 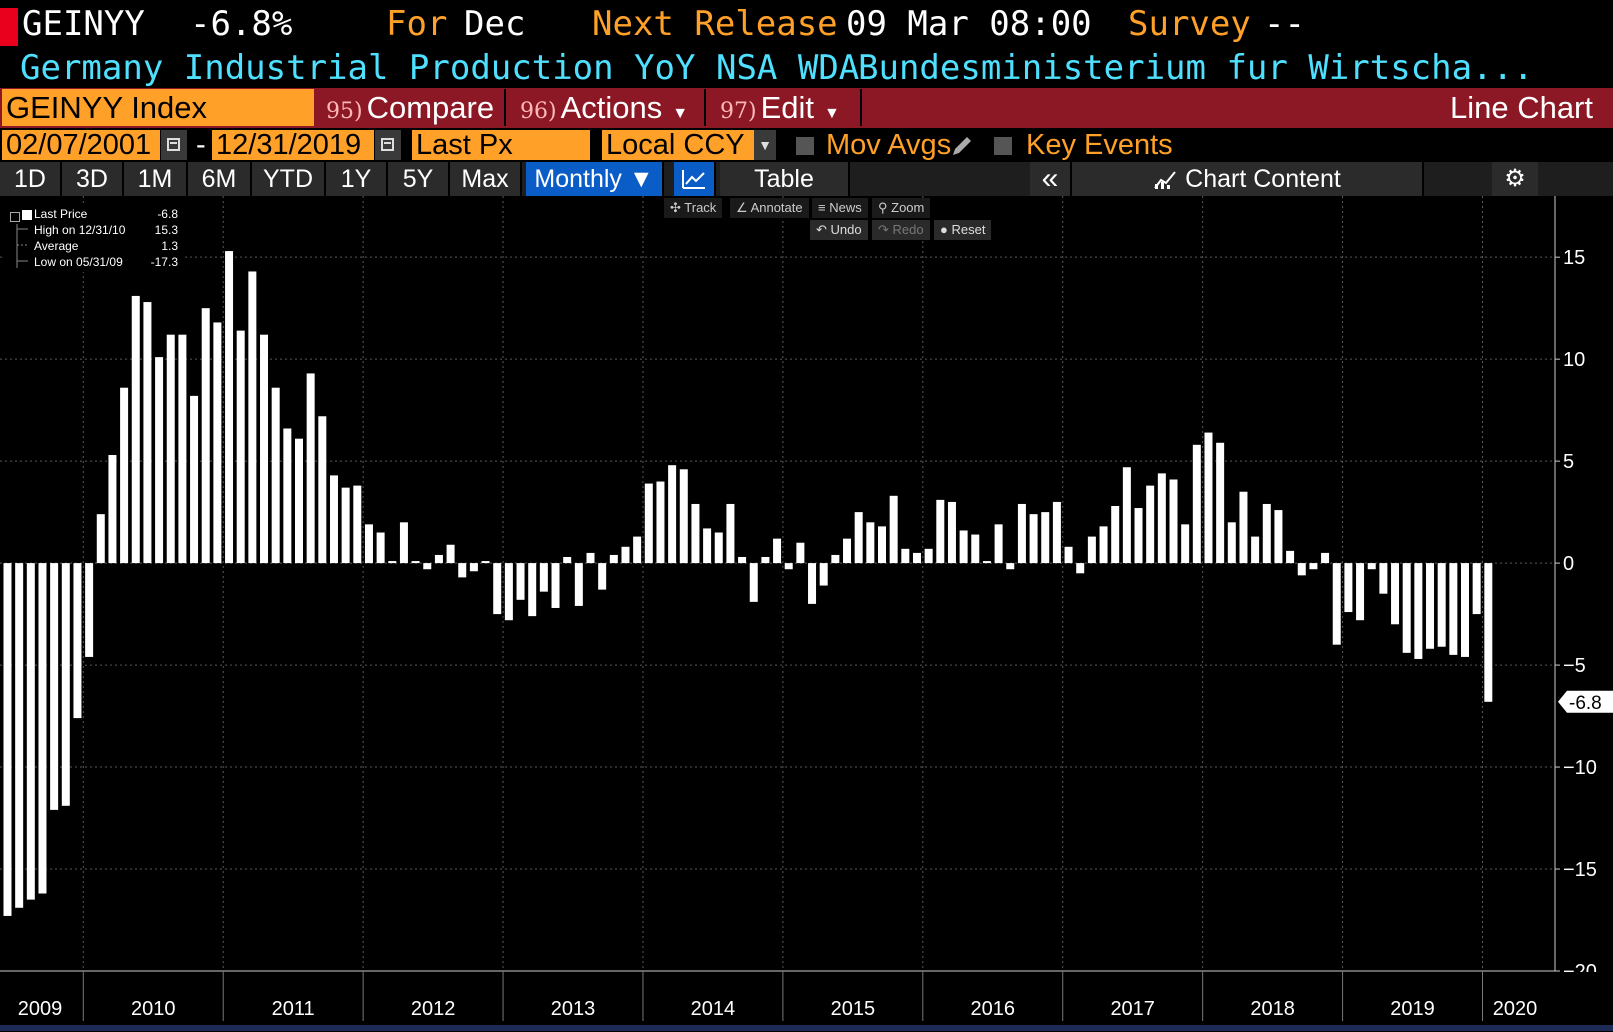 What do you see at coordinates (695, 179) in the screenshot?
I see `line-chart-toggle` at bounding box center [695, 179].